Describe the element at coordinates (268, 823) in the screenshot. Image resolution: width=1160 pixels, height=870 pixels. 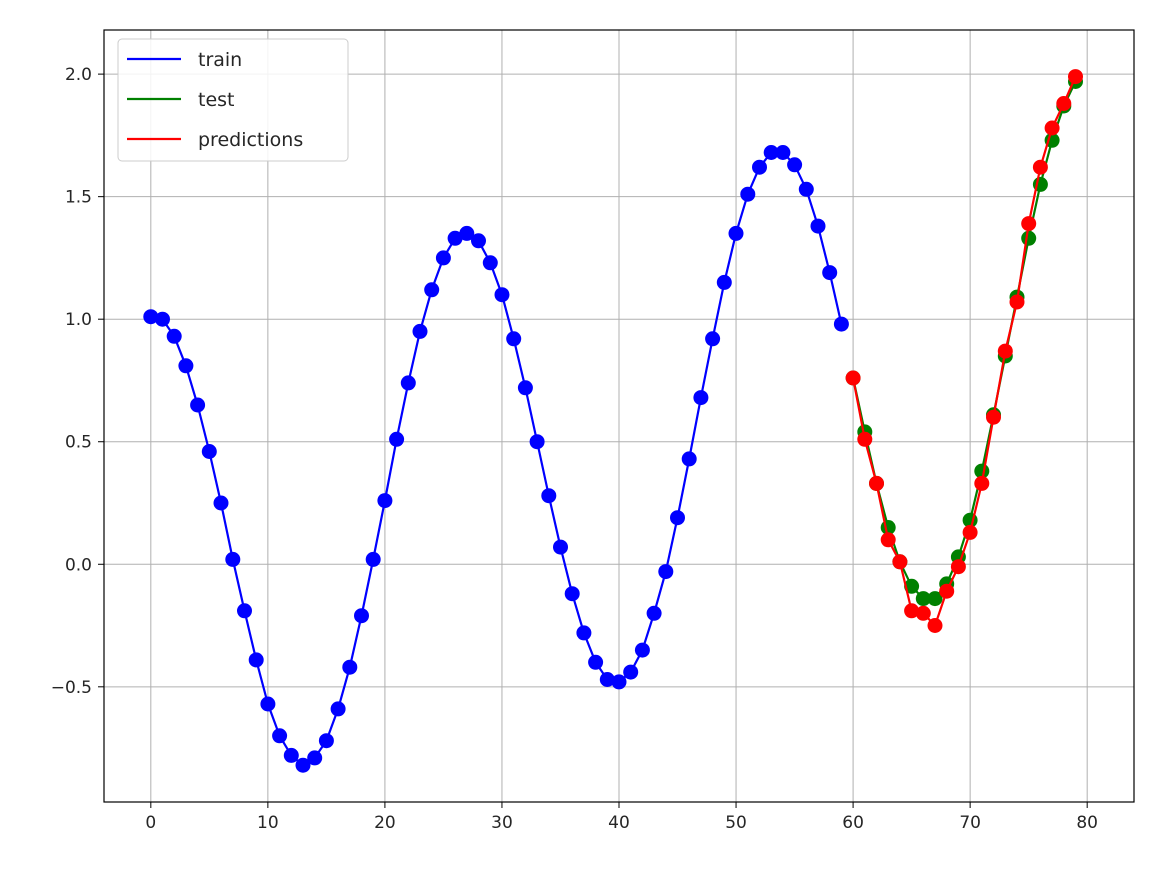
I see `x-tick-label: 10` at that location.